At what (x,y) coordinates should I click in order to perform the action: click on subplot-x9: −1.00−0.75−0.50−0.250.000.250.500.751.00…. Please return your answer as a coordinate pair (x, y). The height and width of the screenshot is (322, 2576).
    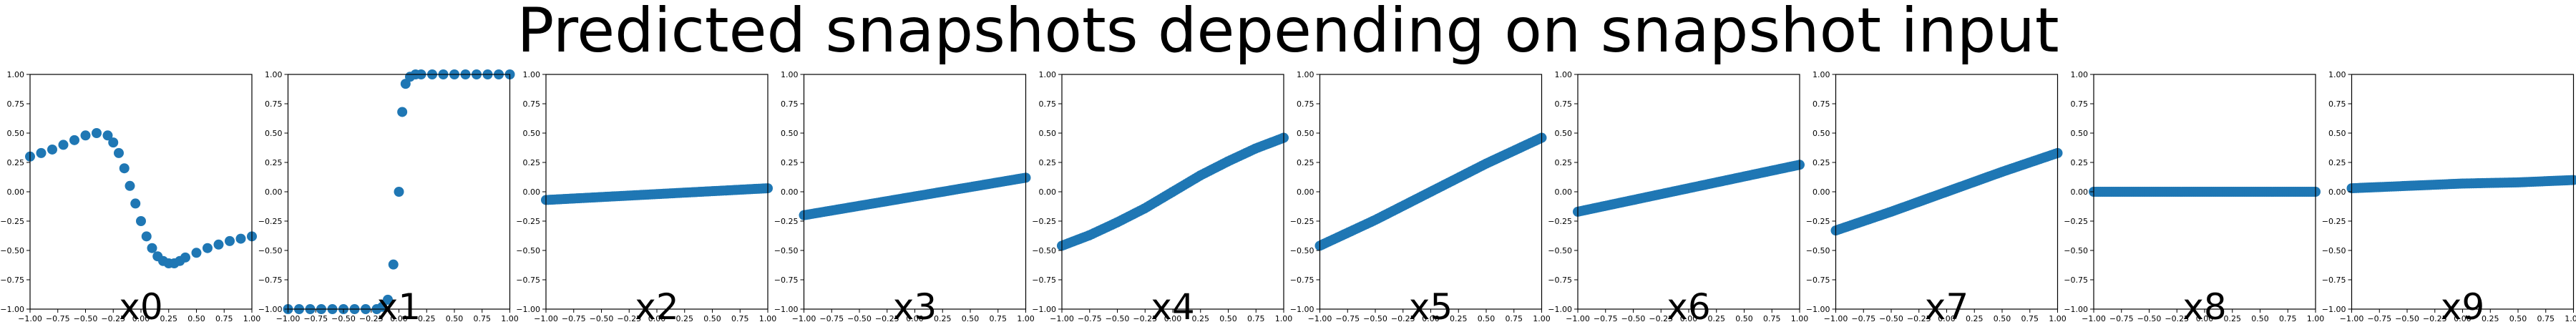
    Looking at the image, I should click on (2449, 196).